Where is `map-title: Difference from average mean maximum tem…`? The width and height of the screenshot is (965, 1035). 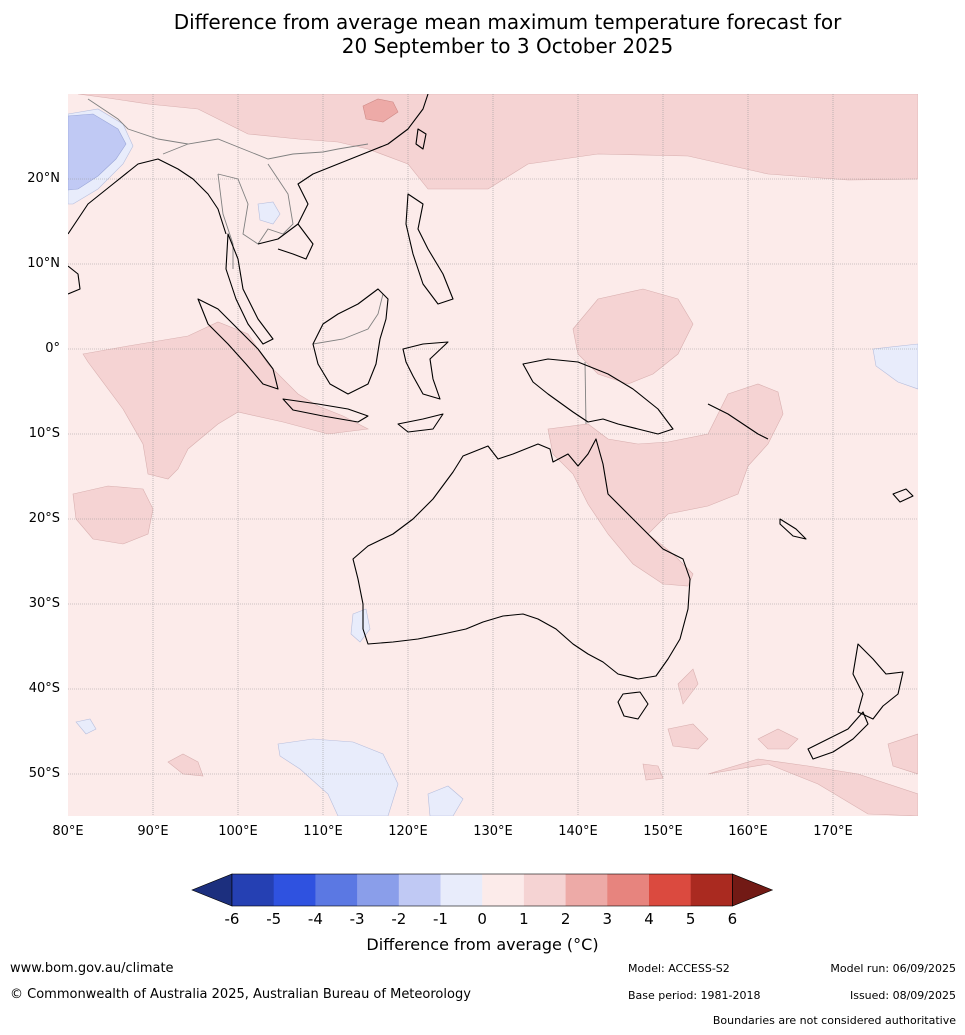 map-title: Difference from average mean maximum tem… is located at coordinates (482, 34).